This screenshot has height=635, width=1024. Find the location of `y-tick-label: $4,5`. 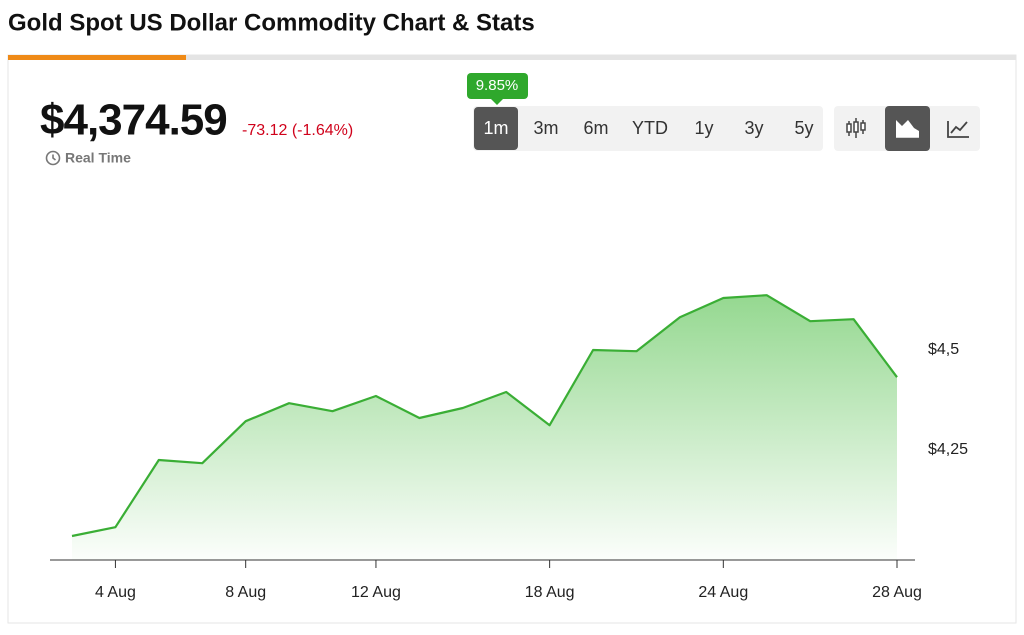

y-tick-label: $4,5 is located at coordinates (943, 349).